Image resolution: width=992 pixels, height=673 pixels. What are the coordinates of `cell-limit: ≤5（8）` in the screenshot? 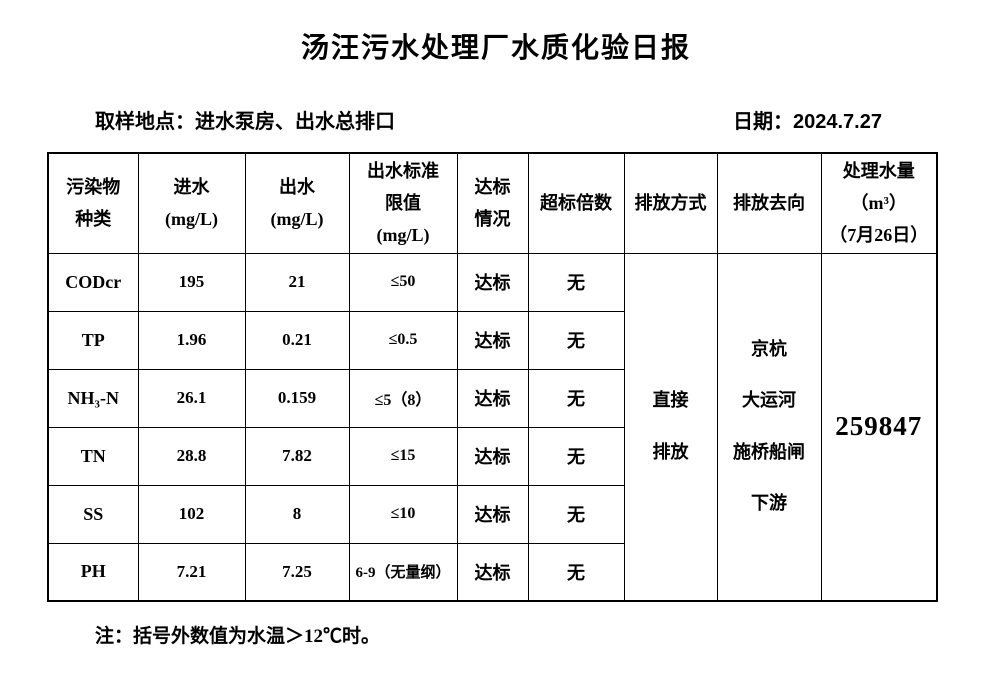 It's located at (403, 398).